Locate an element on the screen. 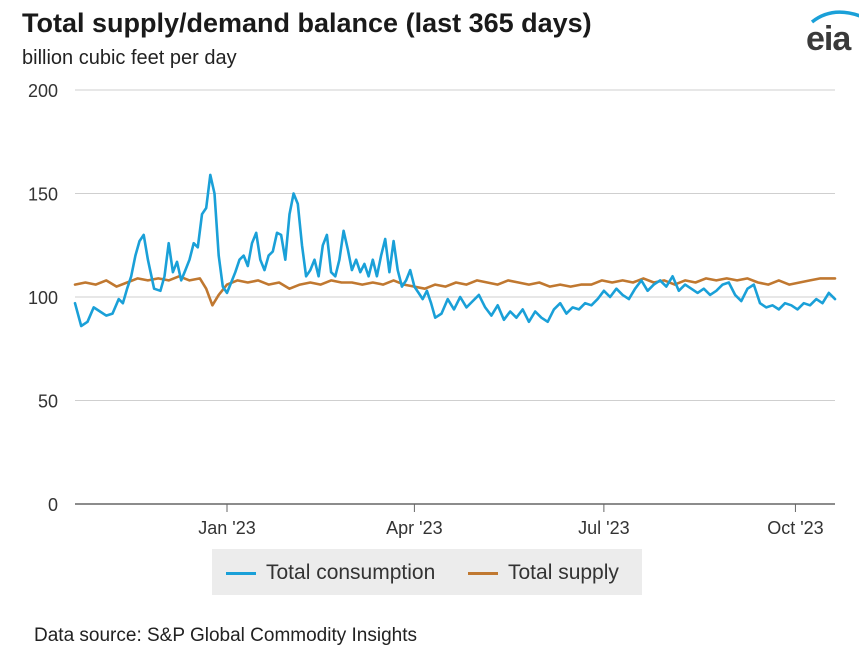  y-tick-label: 100 is located at coordinates (43, 298).